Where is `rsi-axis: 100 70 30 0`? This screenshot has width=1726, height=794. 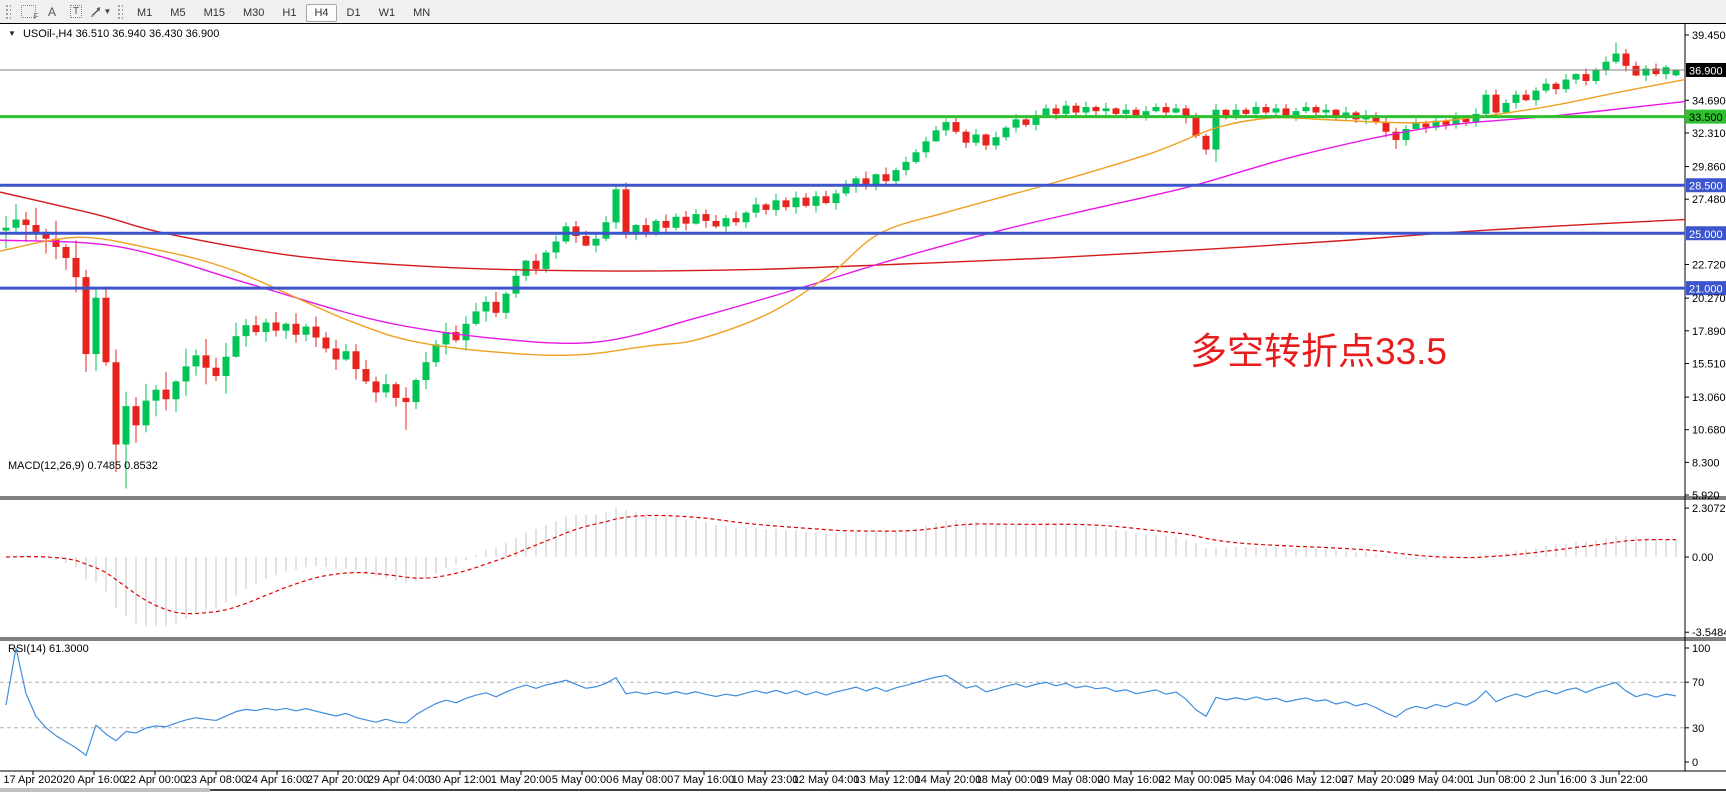 rsi-axis: 100 70 30 0 is located at coordinates (1697, 706).